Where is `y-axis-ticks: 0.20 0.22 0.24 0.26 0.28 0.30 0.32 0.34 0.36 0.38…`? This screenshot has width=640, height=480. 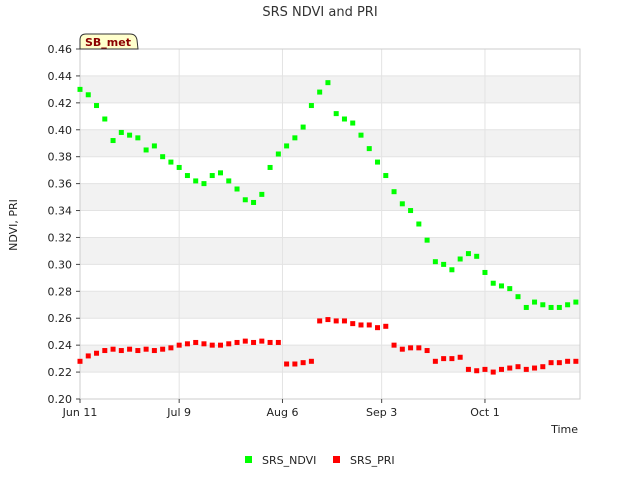
y-axis-ticks: 0.20 0.22 0.24 0.26 0.28 0.30 0.32 0.34 0.36 0.38… is located at coordinates (64, 224).